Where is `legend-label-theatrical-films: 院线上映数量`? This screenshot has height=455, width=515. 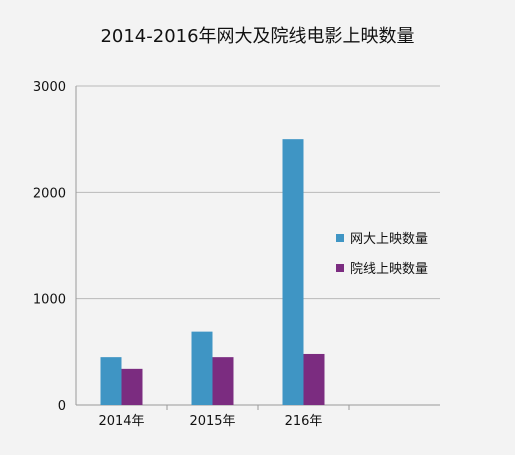 legend-label-theatrical-films: 院线上映数量 is located at coordinates (389, 269).